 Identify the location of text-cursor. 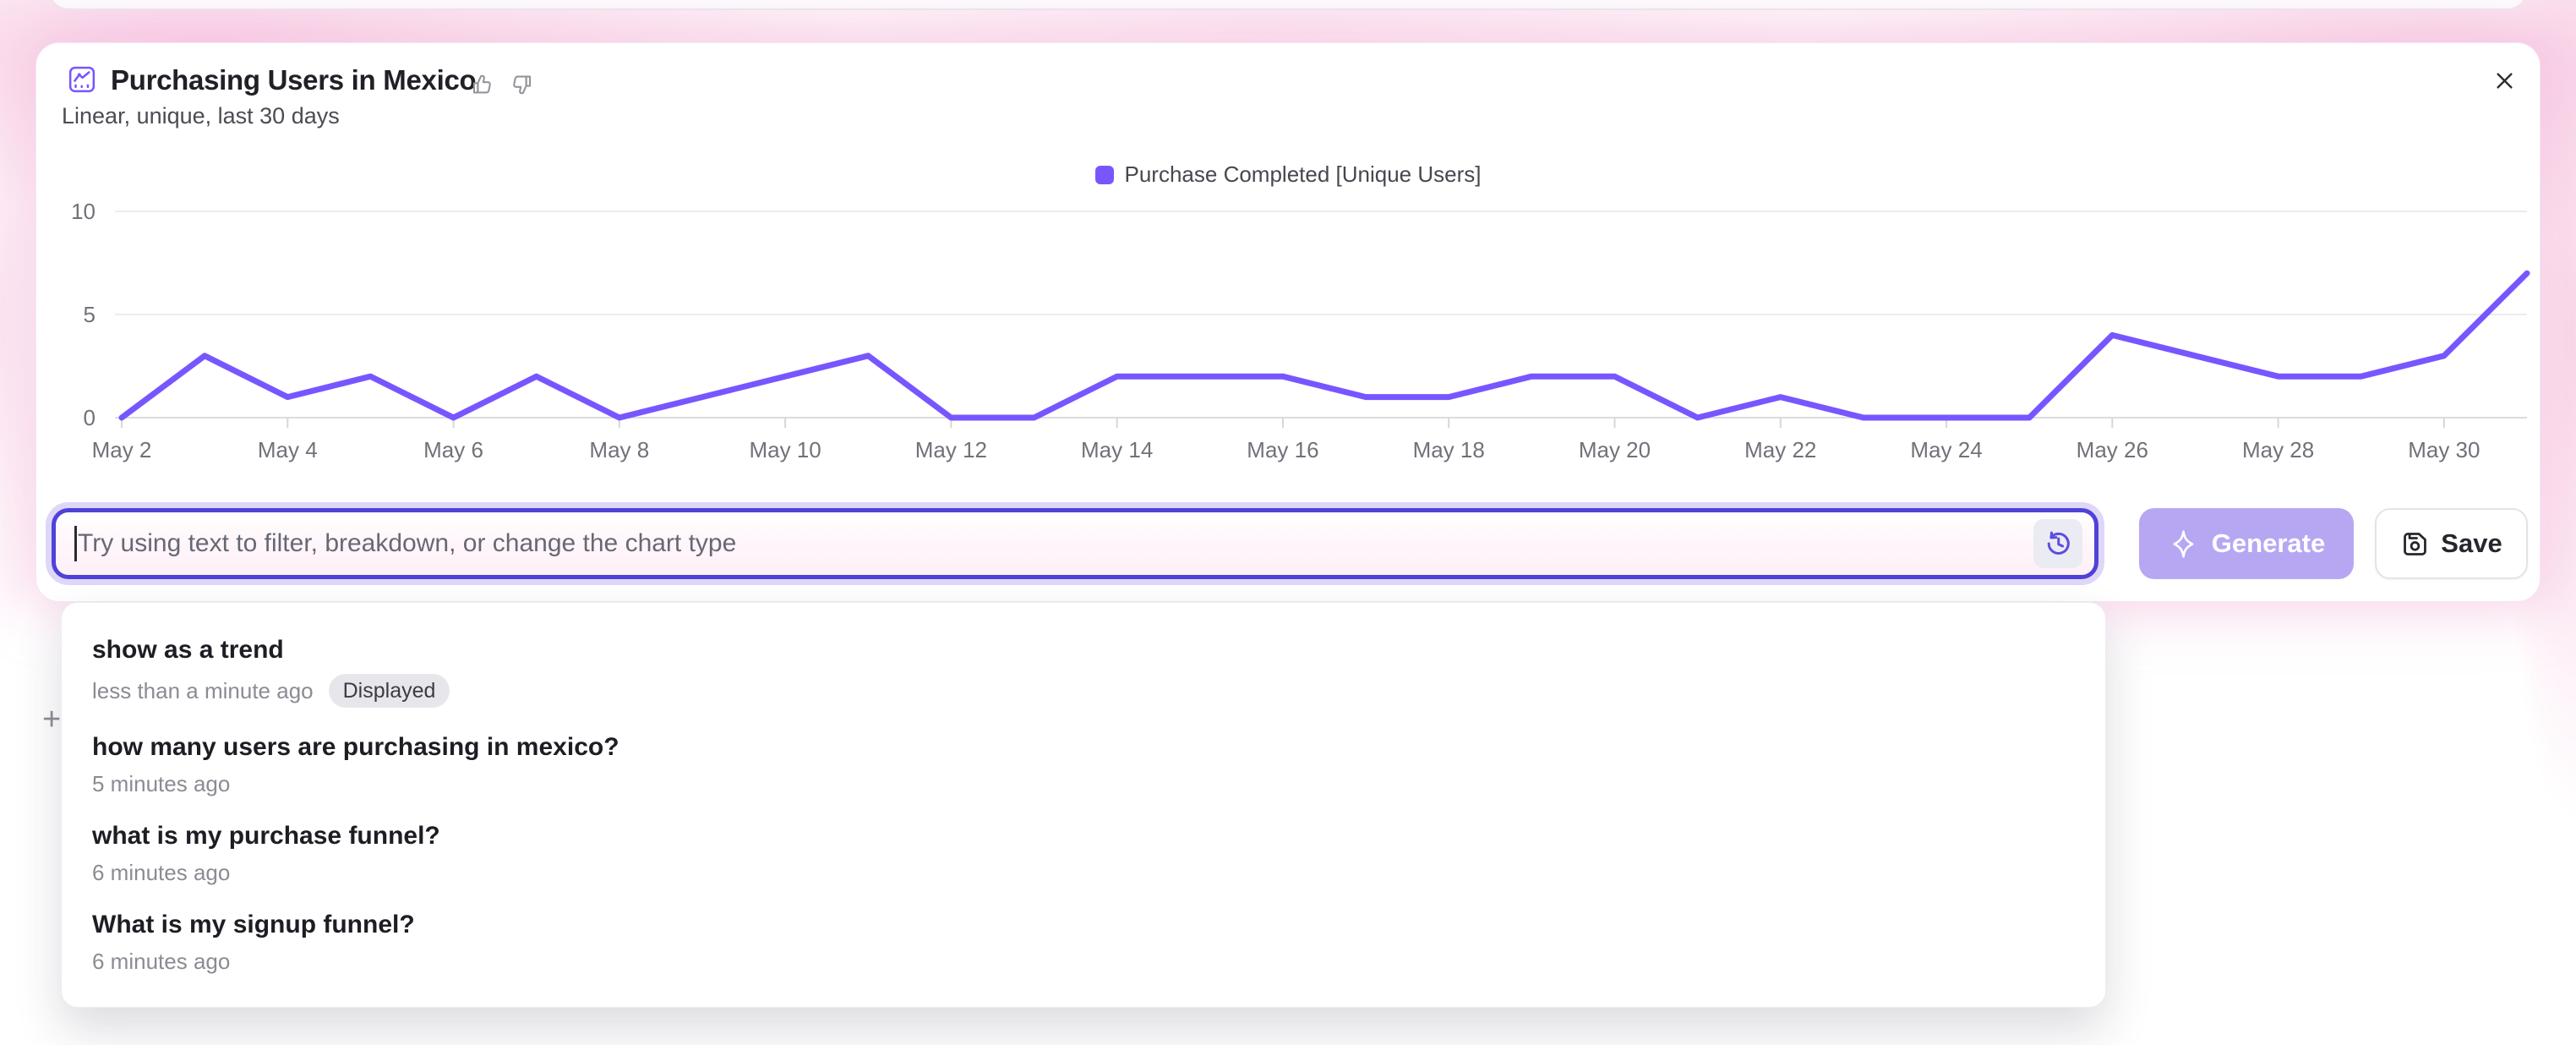
(75, 544).